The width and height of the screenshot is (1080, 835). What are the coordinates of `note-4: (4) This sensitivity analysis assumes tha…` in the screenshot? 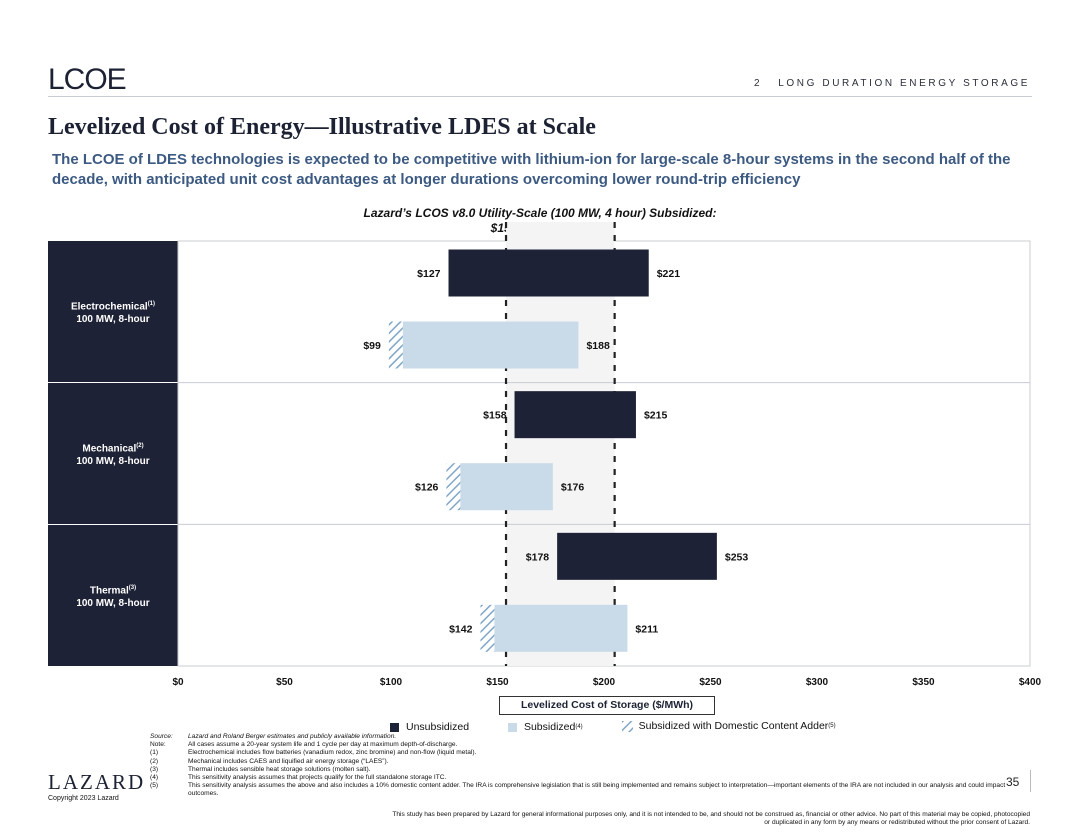 It's located at (298, 778).